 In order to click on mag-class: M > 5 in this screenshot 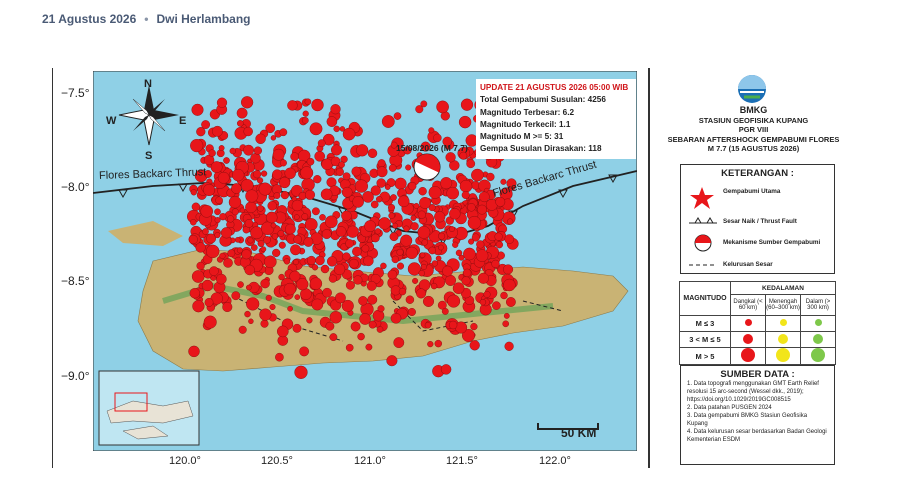, I will do `click(705, 356)`.